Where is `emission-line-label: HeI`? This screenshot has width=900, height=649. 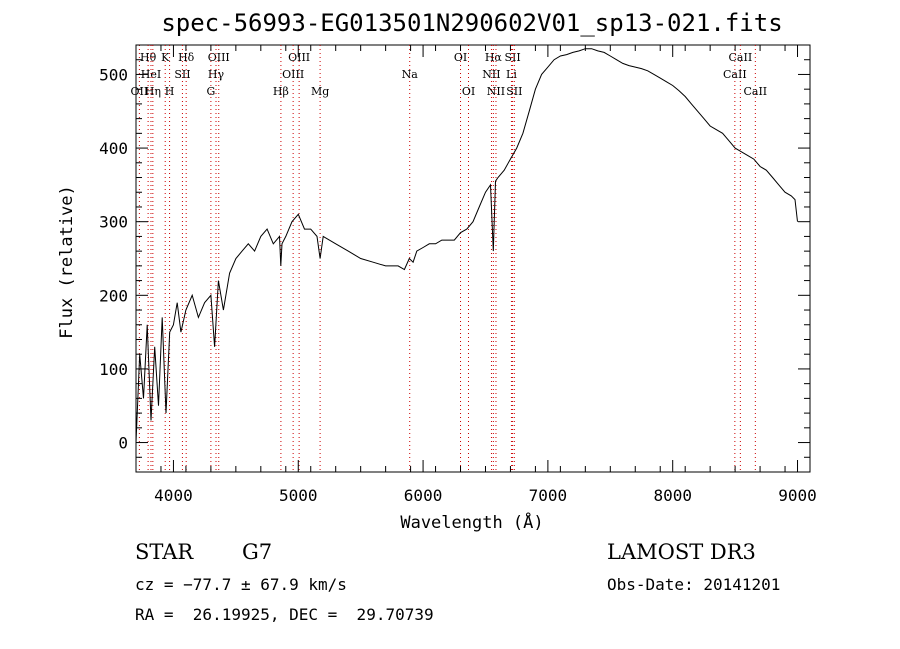
emission-line-label: HeI is located at coordinates (151, 74).